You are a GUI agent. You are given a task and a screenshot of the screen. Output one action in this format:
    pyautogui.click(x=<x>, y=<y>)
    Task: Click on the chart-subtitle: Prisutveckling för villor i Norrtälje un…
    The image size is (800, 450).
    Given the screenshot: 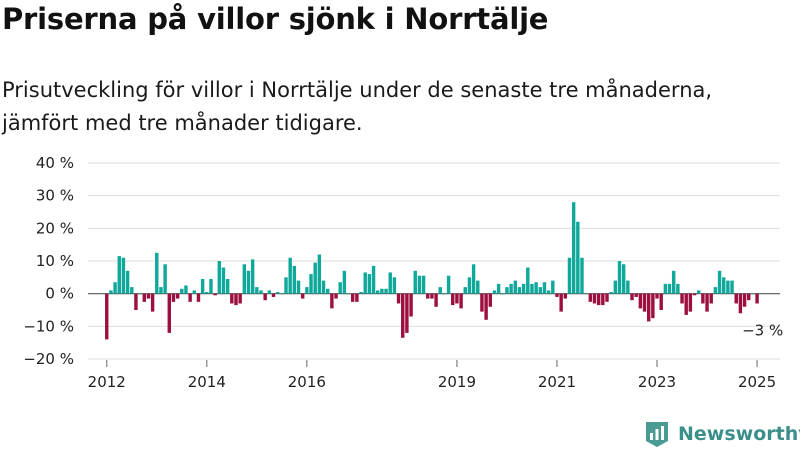 What is the action you would take?
    pyautogui.click(x=357, y=106)
    